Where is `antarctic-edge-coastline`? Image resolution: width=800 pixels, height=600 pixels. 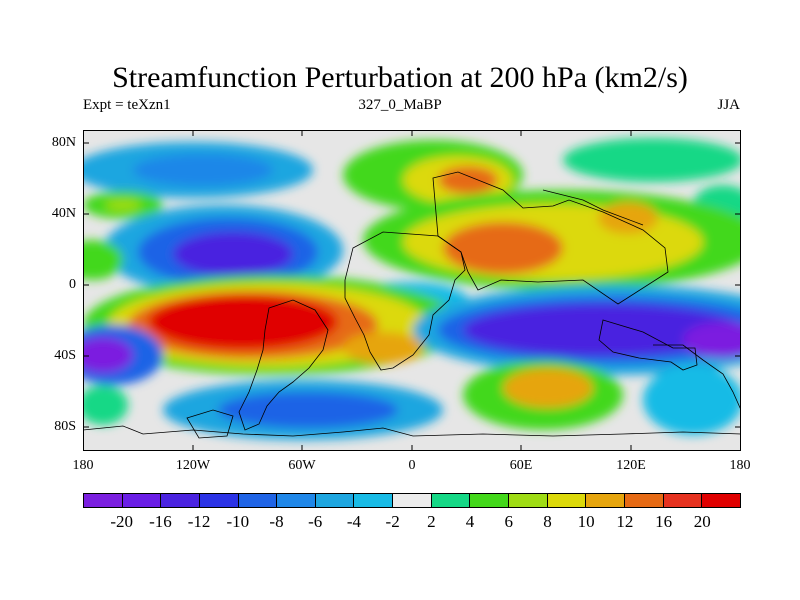
antarctic-edge-coastline is located at coordinates (412, 431).